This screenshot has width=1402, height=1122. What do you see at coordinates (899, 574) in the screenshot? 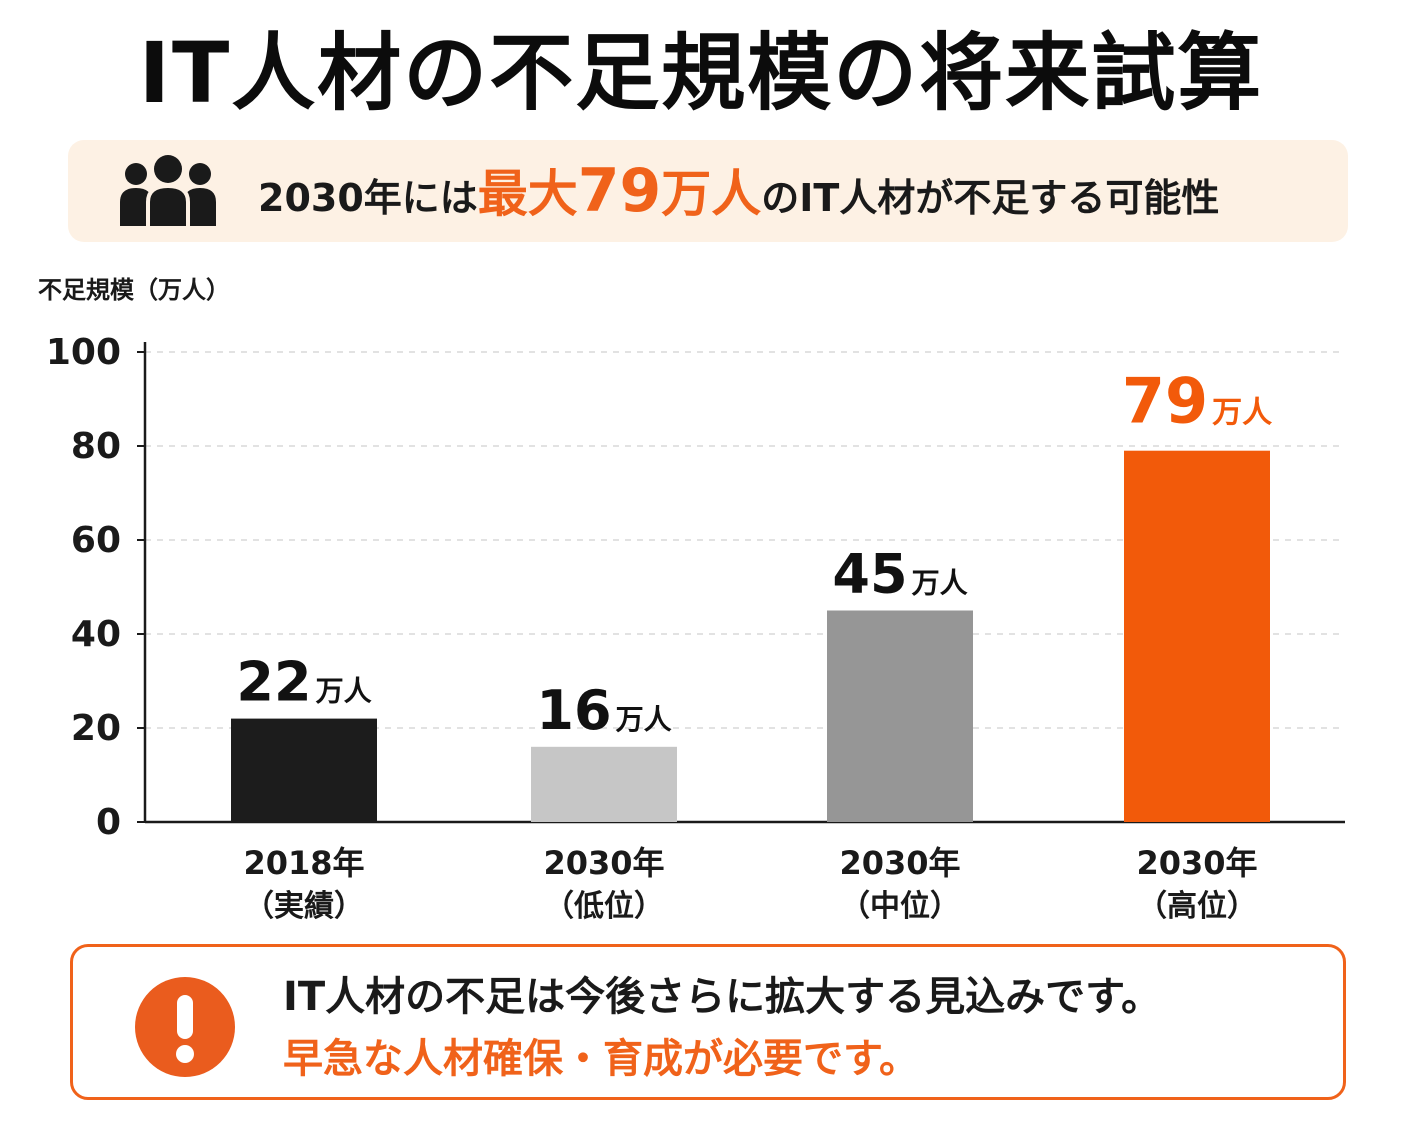
I see `data-label: 45 万人` at bounding box center [899, 574].